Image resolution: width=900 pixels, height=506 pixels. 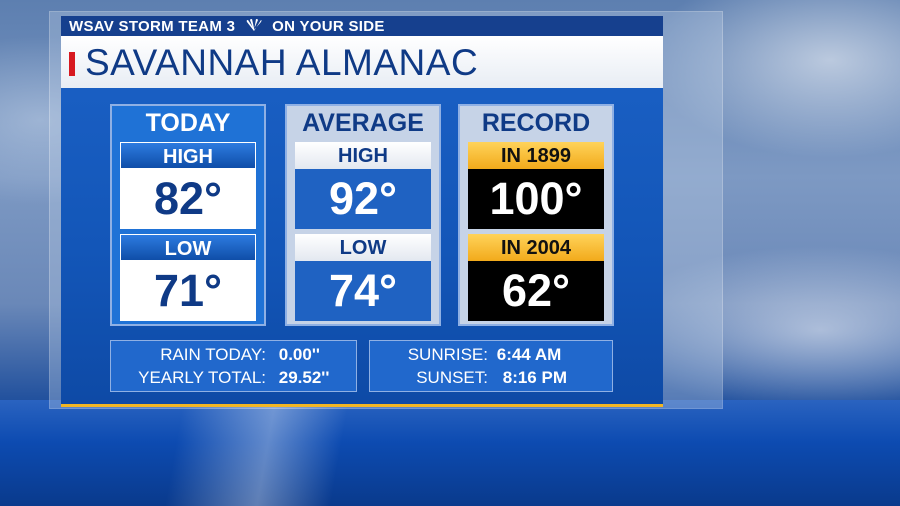 I want to click on average-low-cell: LOW 74°, so click(x=363, y=277).